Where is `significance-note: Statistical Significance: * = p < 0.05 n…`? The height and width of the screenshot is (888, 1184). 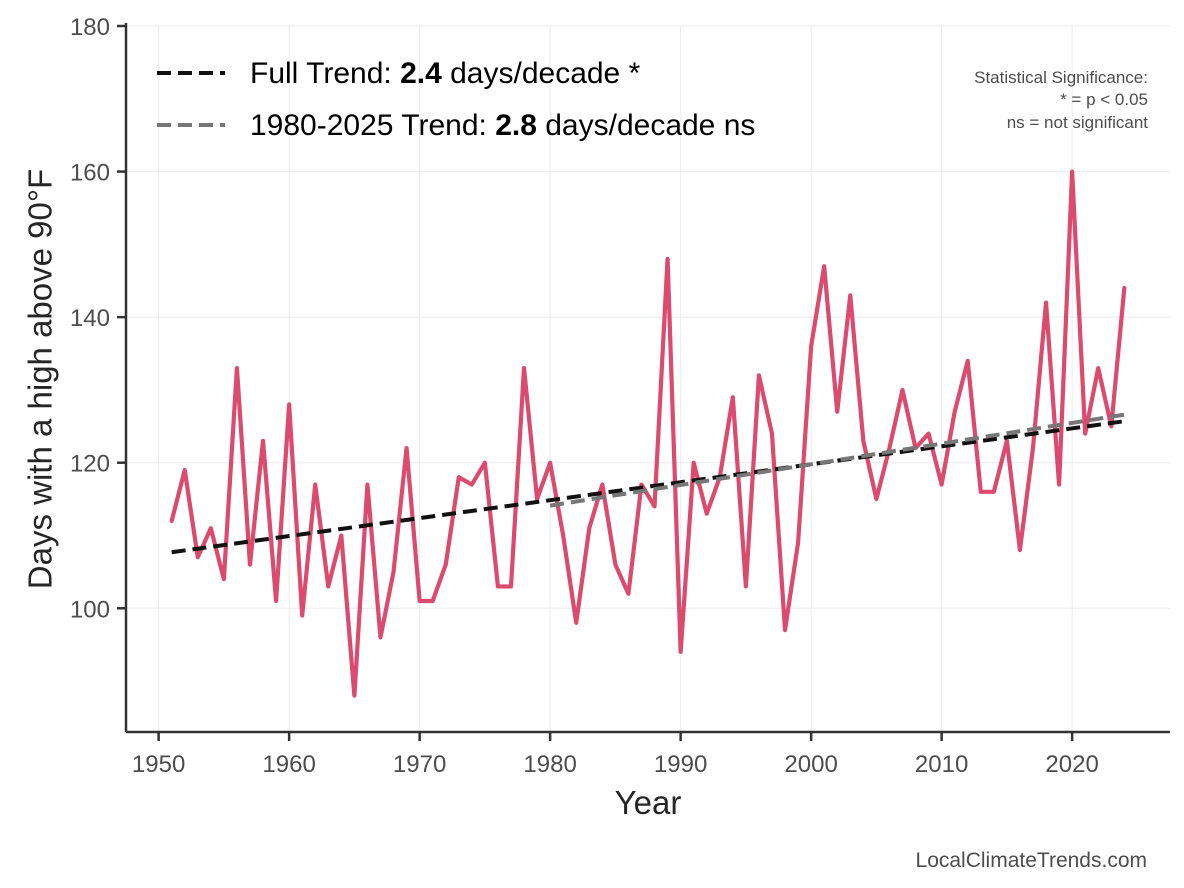 significance-note: Statistical Significance: * = p < 0.05 n… is located at coordinates (1061, 100).